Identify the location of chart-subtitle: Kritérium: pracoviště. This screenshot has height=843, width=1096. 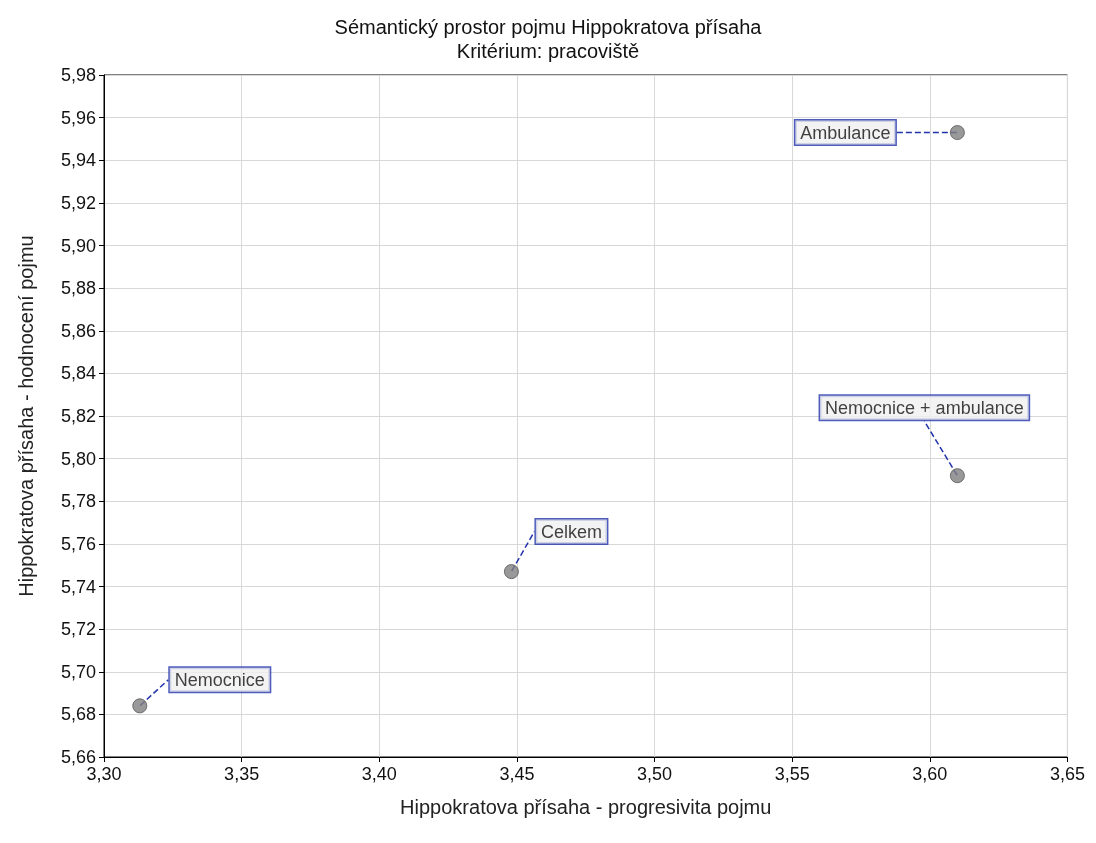
(548, 51).